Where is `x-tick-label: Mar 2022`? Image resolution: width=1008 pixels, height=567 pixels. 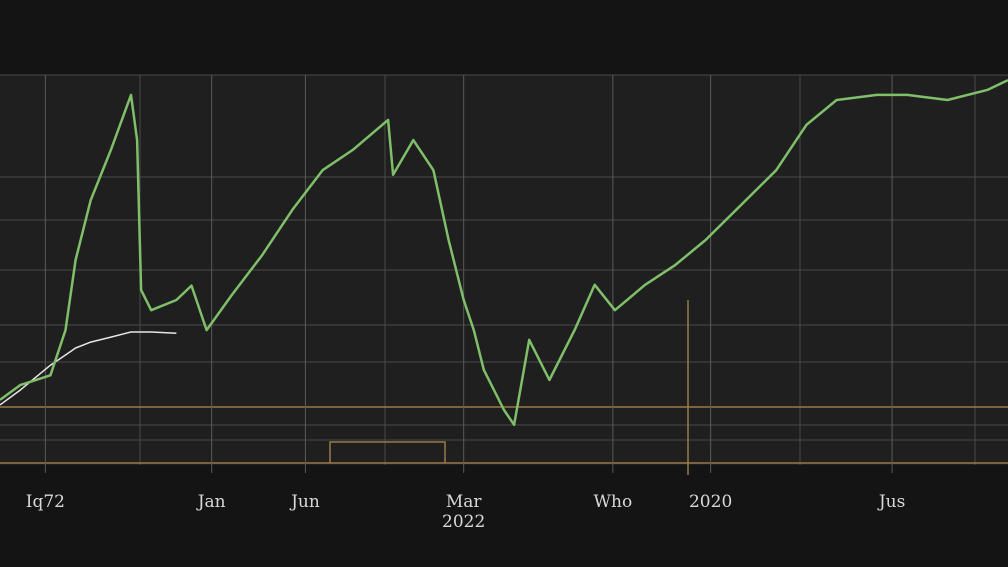 x-tick-label: Mar 2022 is located at coordinates (464, 512).